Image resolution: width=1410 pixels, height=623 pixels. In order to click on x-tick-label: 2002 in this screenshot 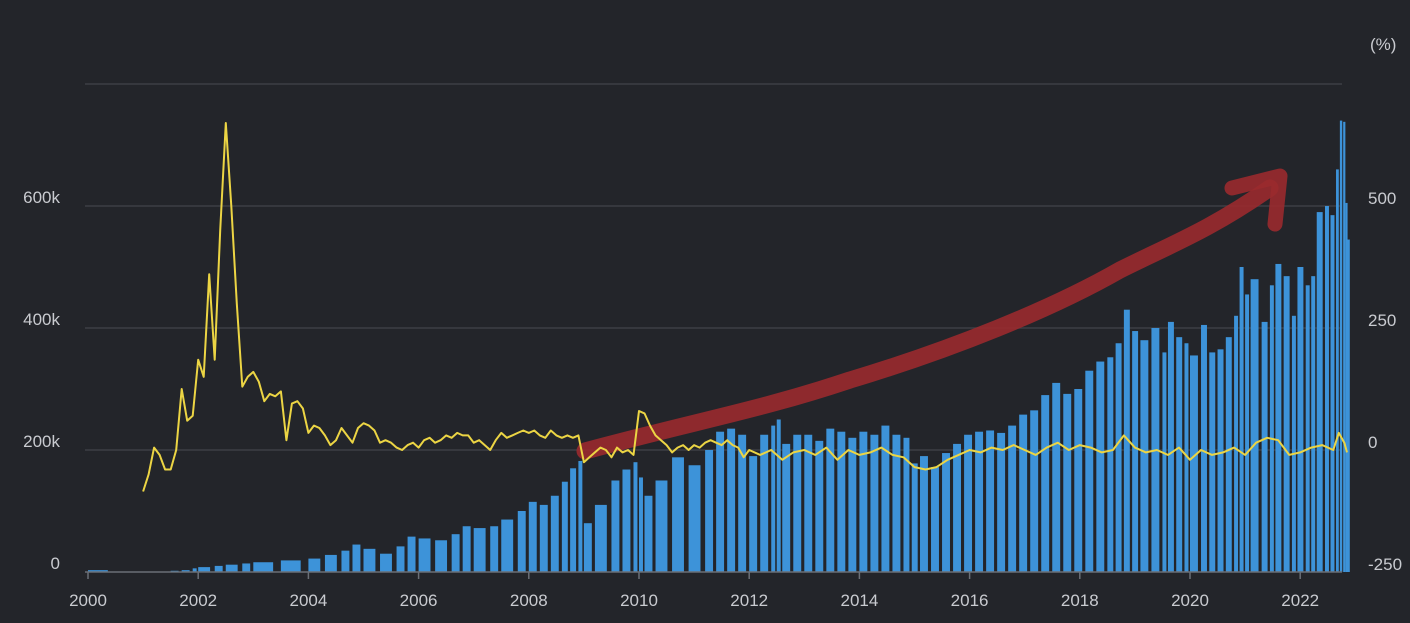, I will do `click(198, 600)`.